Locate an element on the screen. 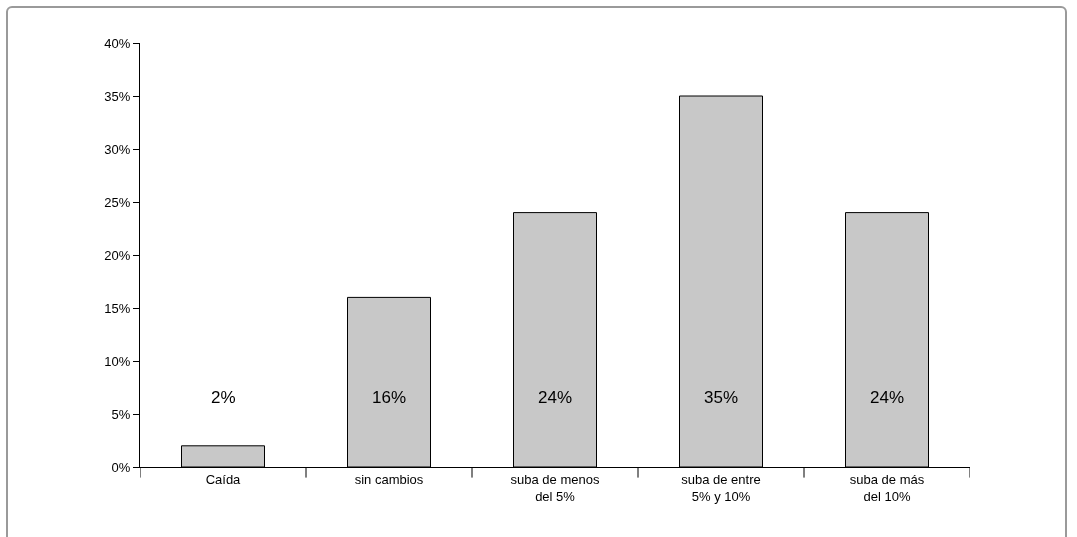  y-tick-label: 15% is located at coordinates (117, 308).